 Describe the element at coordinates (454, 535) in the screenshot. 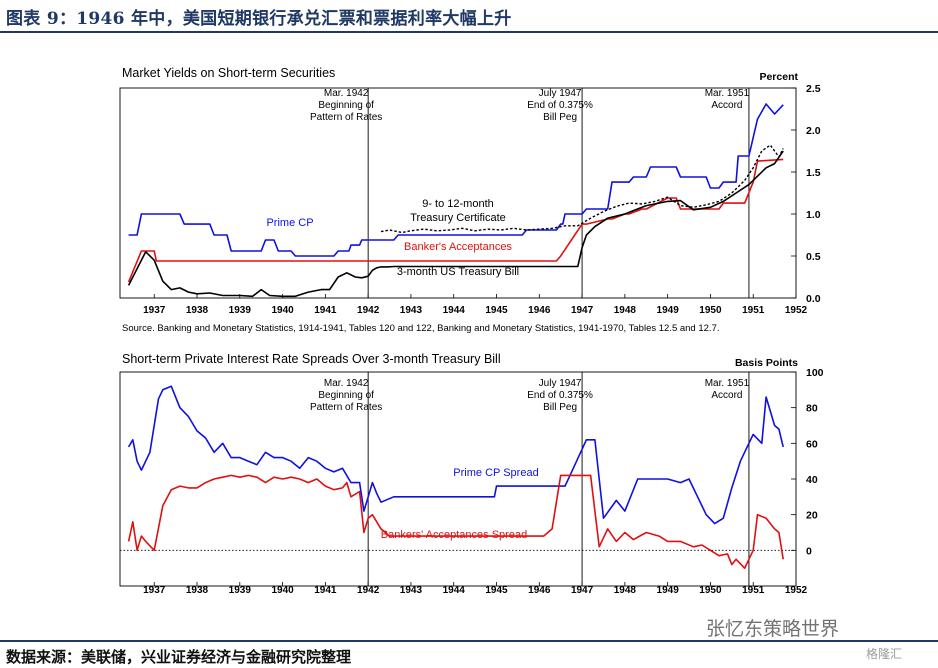

I see `series-label: Bankers' Acceptances Spread` at that location.